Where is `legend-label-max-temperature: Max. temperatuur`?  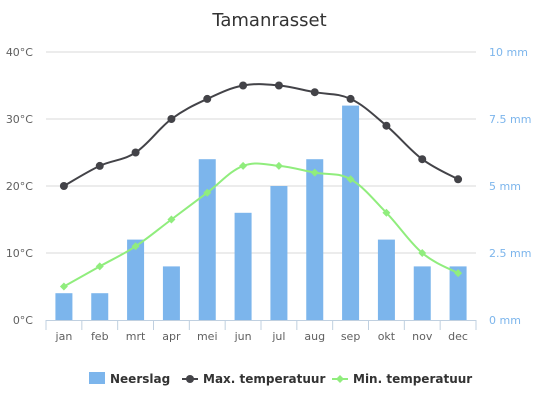
legend-label-max-temperature: Max. temperatuur is located at coordinates (264, 379).